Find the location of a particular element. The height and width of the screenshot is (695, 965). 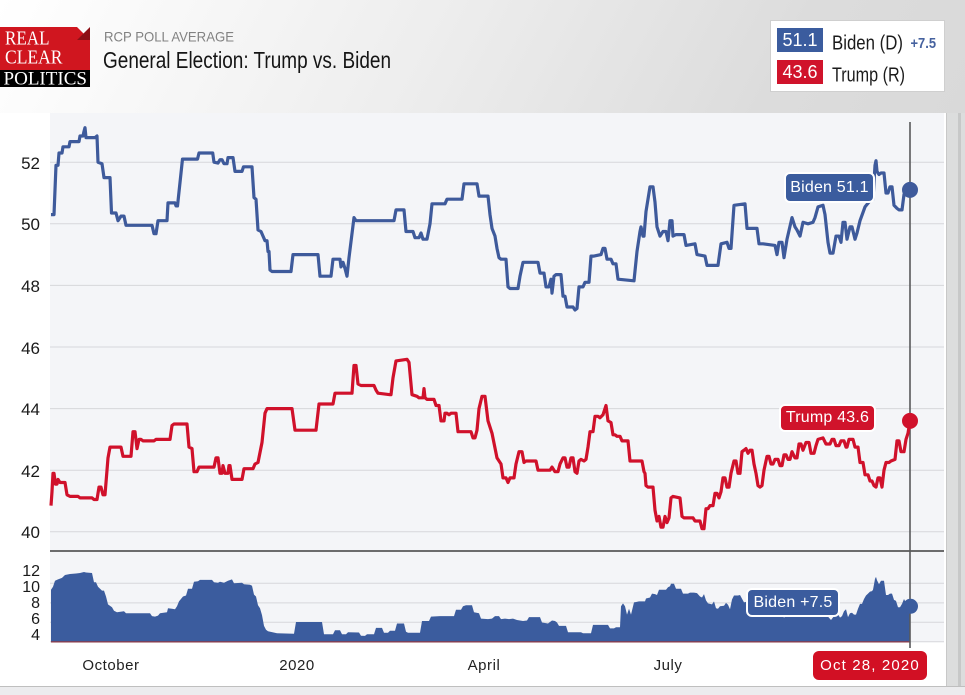

svg-text: Biden (D) is located at coordinates (867, 42).